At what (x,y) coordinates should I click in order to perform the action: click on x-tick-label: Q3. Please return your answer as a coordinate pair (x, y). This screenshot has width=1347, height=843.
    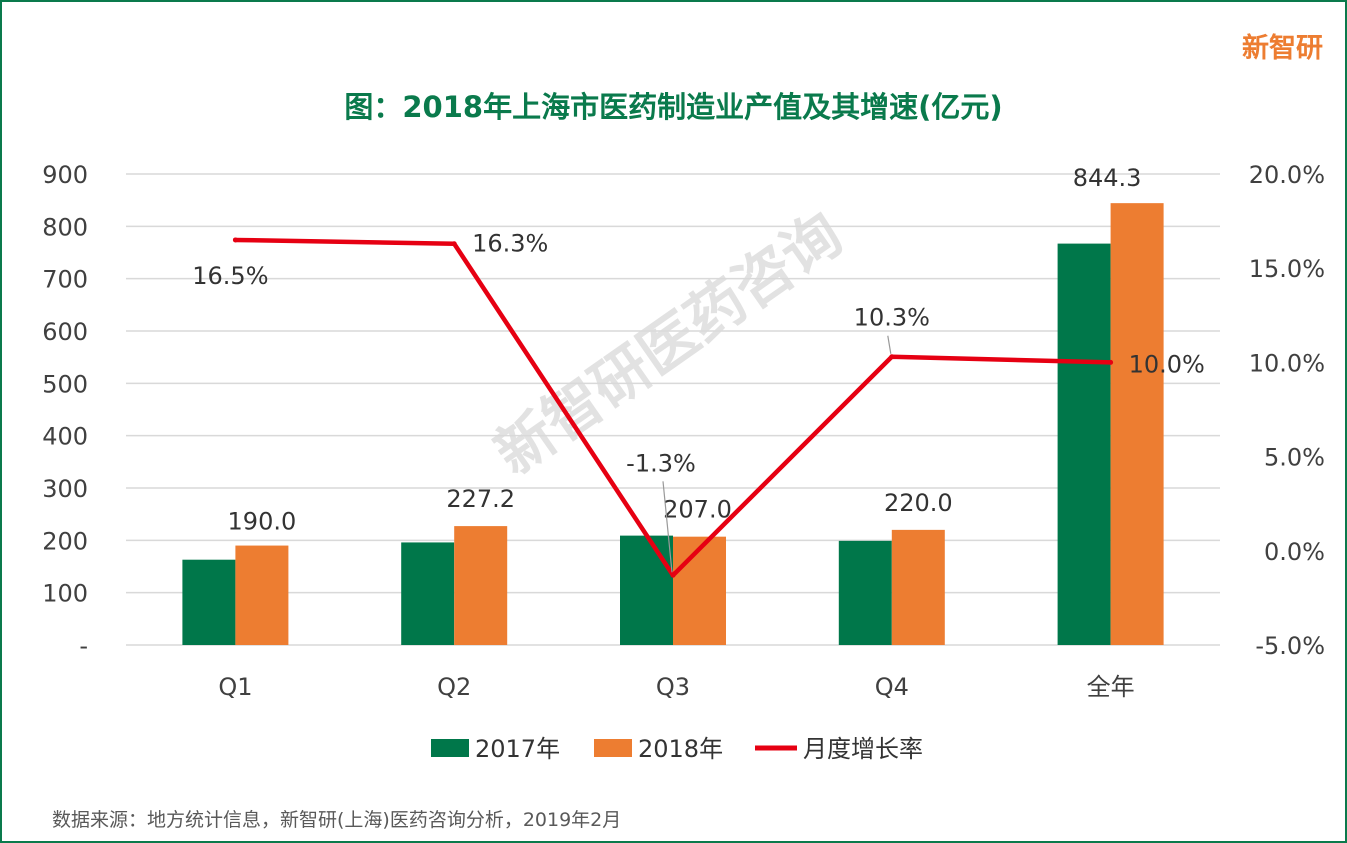
    Looking at the image, I should click on (673, 687).